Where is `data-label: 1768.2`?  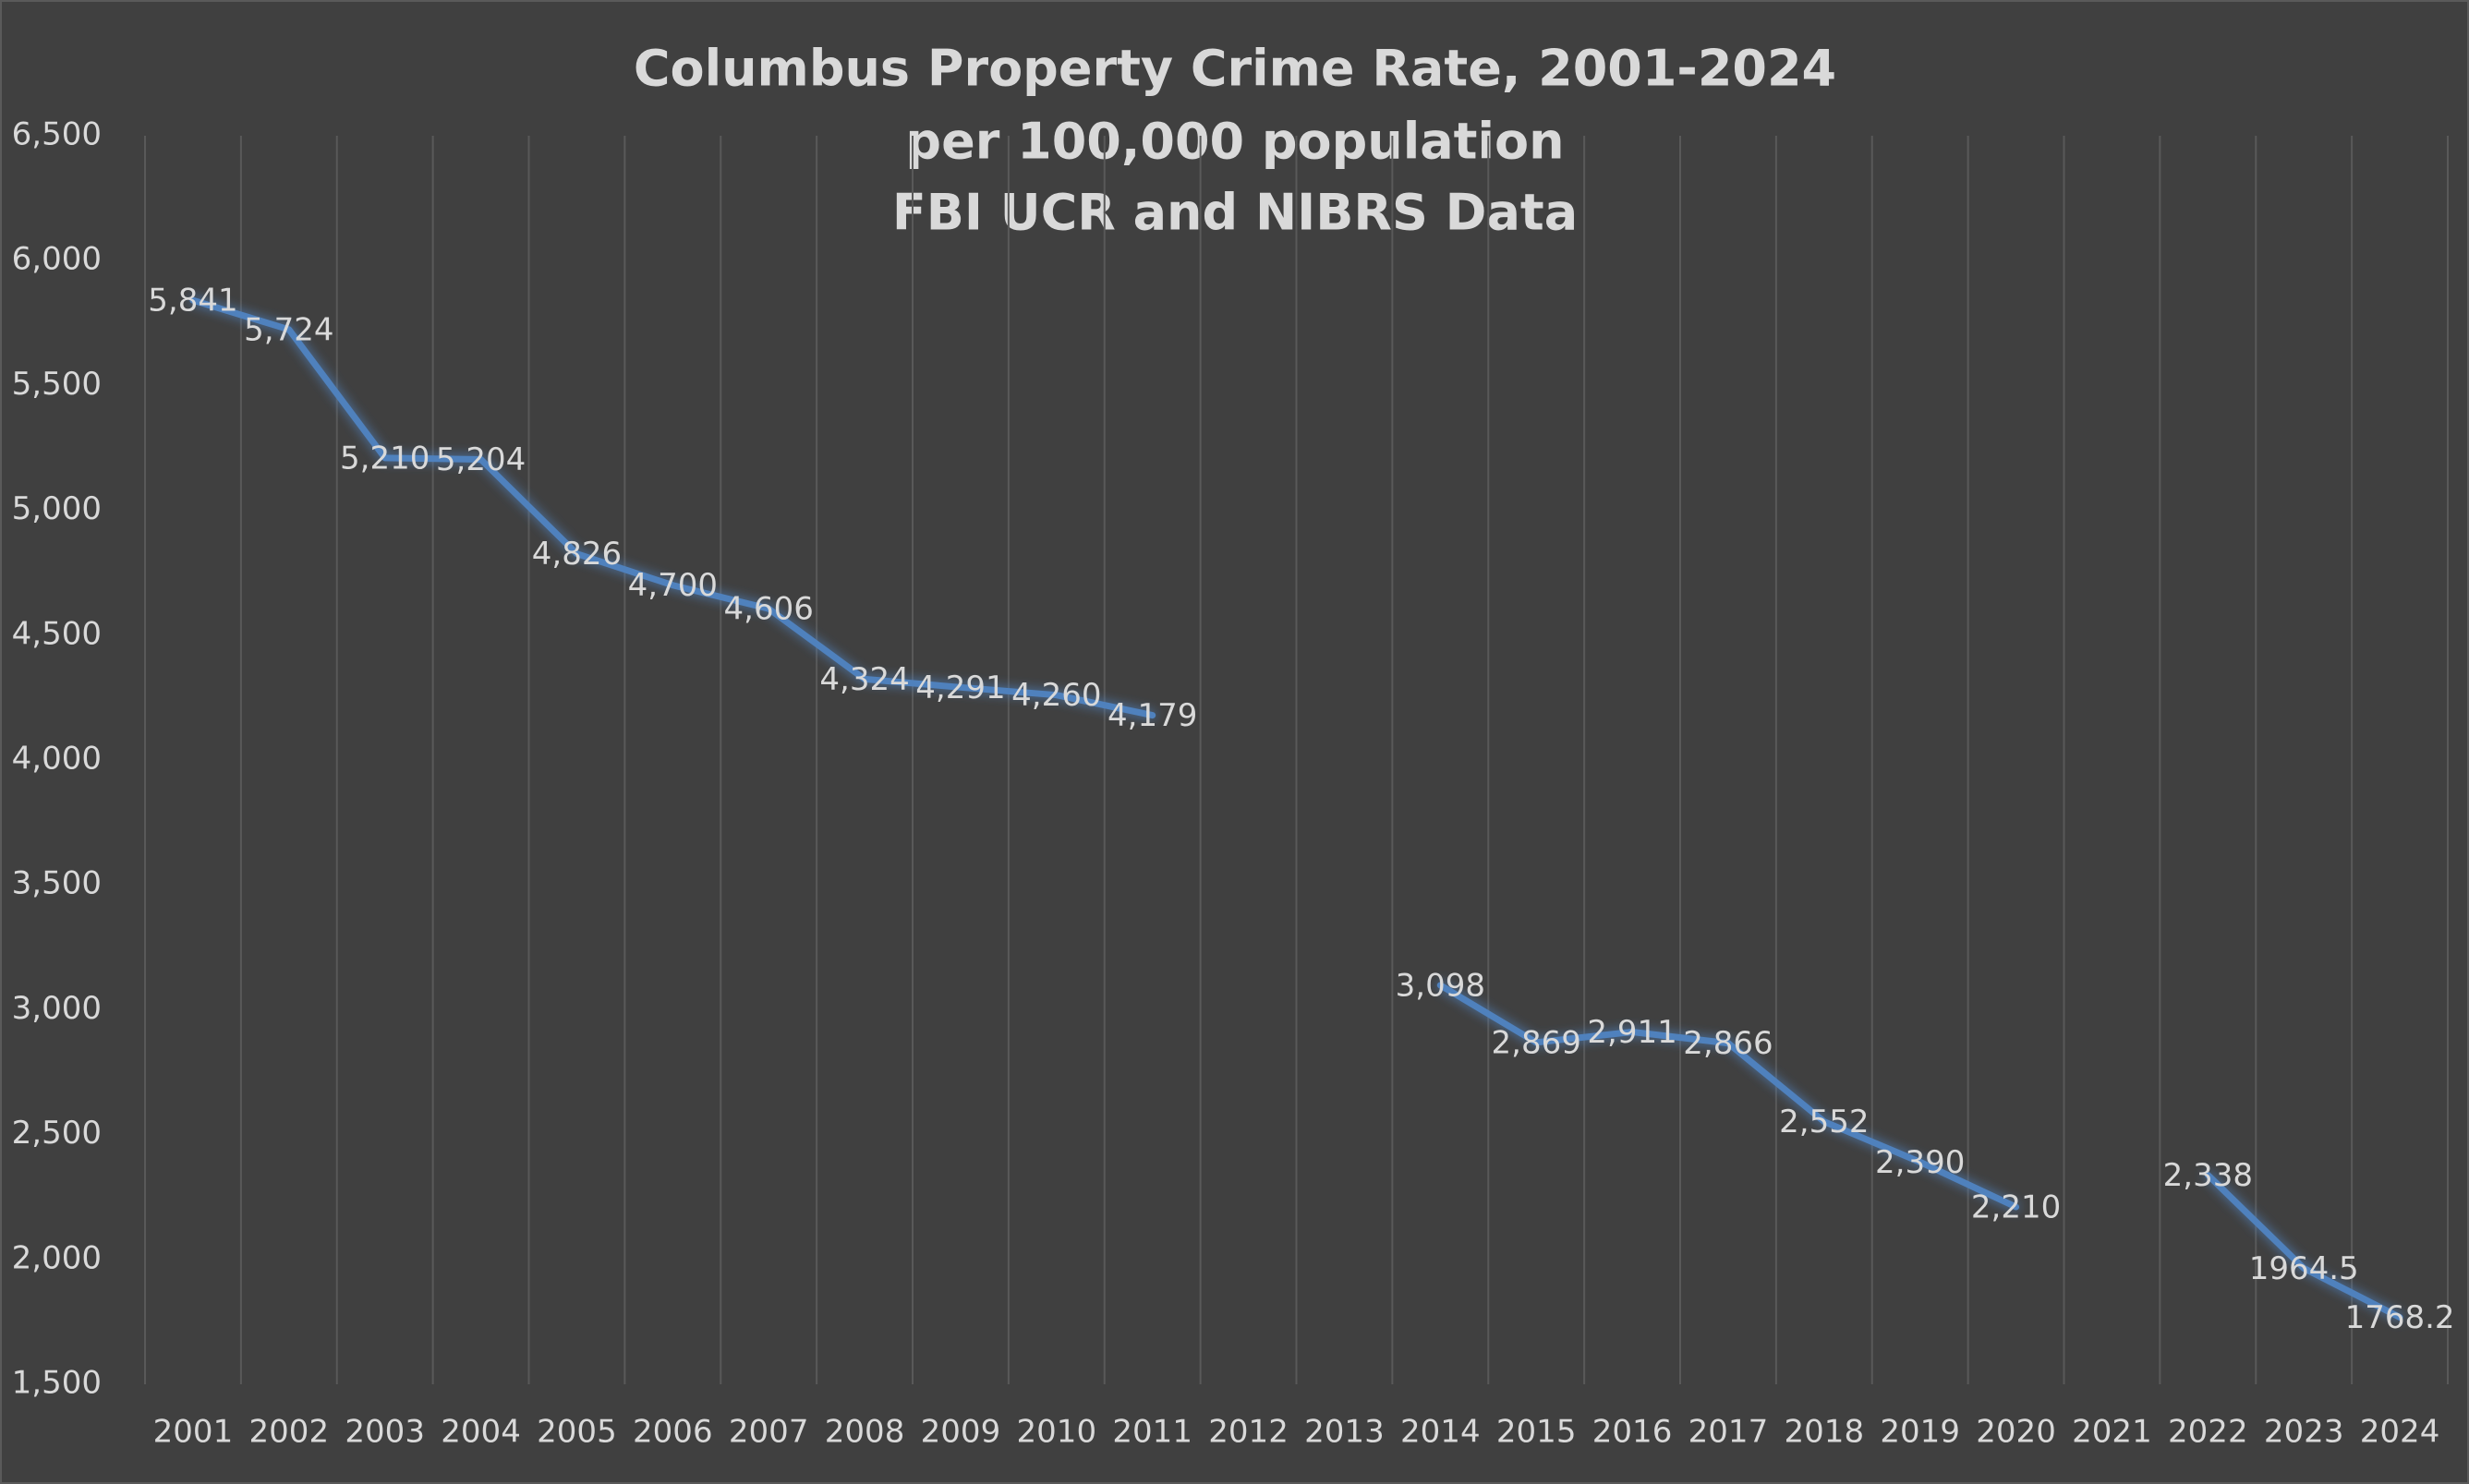
data-label: 1768.2 is located at coordinates (2400, 1317).